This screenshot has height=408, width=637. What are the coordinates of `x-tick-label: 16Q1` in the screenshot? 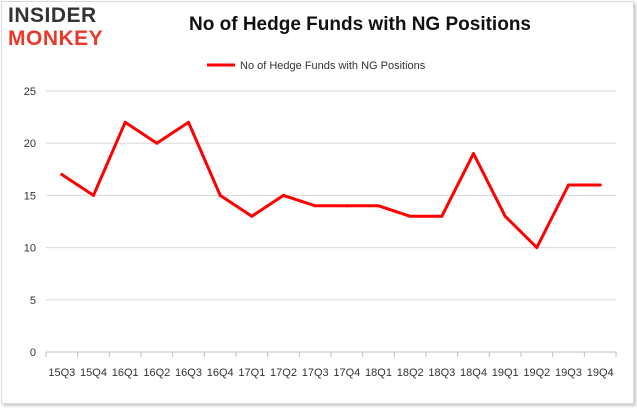 It's located at (125, 373).